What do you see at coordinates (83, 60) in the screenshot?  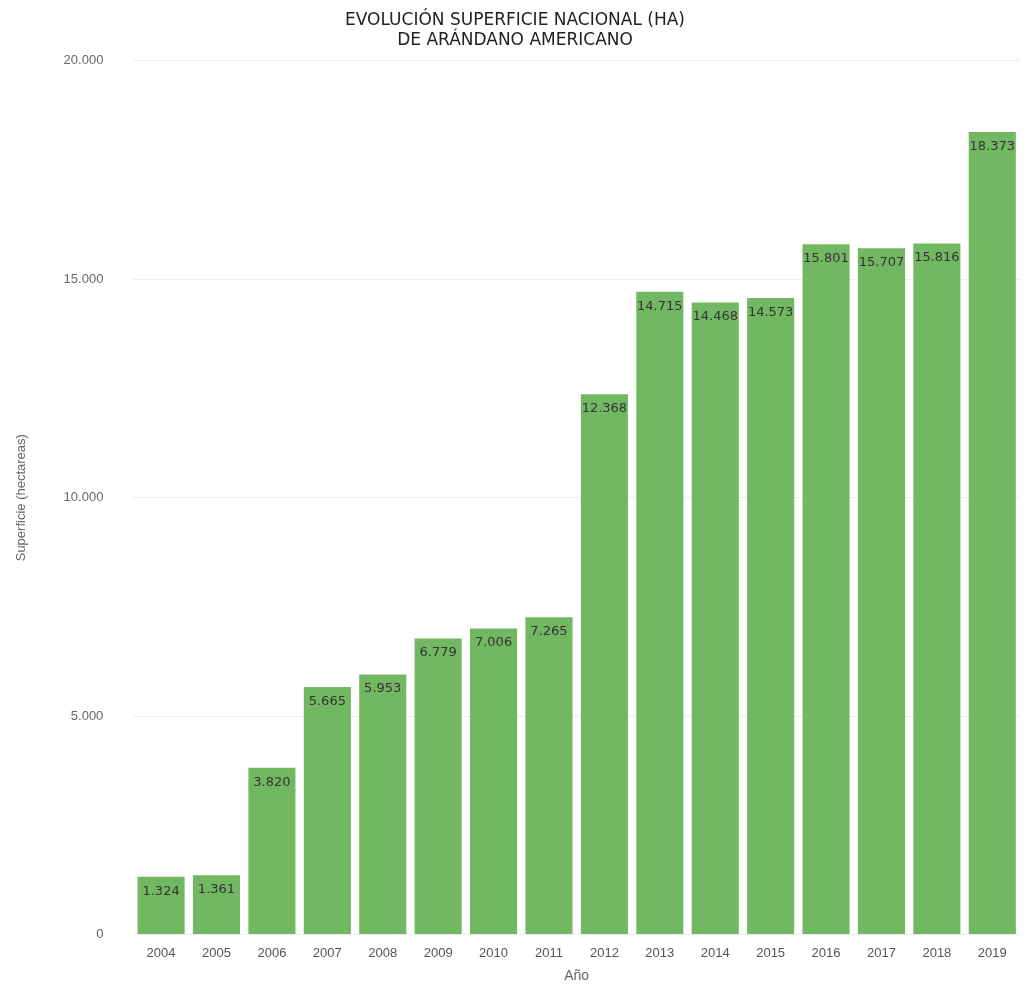 I see `y-tick-label: 20.000` at bounding box center [83, 60].